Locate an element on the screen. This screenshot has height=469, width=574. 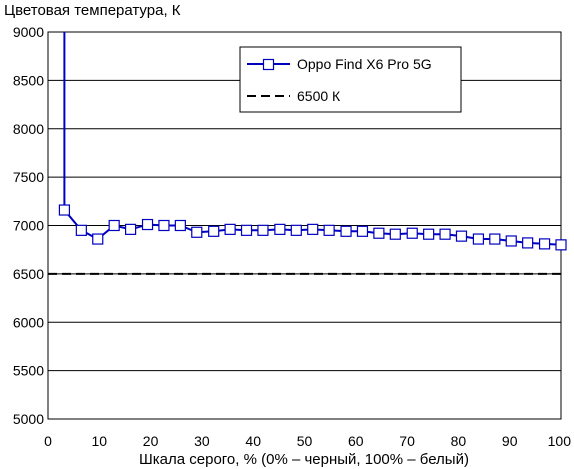
x-tick-label: 80 is located at coordinates (459, 441).